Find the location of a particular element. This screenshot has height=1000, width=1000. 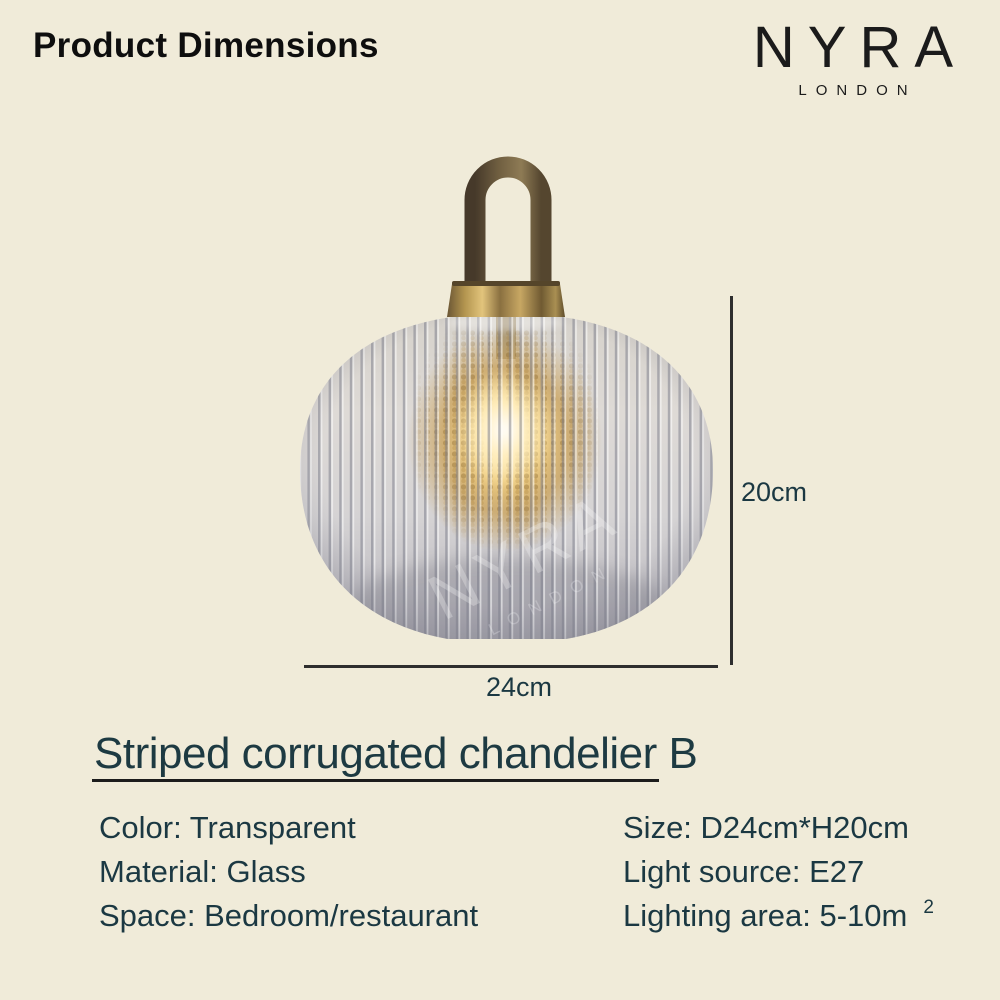

spec-light-source: Light source: E27 is located at coordinates (744, 871).